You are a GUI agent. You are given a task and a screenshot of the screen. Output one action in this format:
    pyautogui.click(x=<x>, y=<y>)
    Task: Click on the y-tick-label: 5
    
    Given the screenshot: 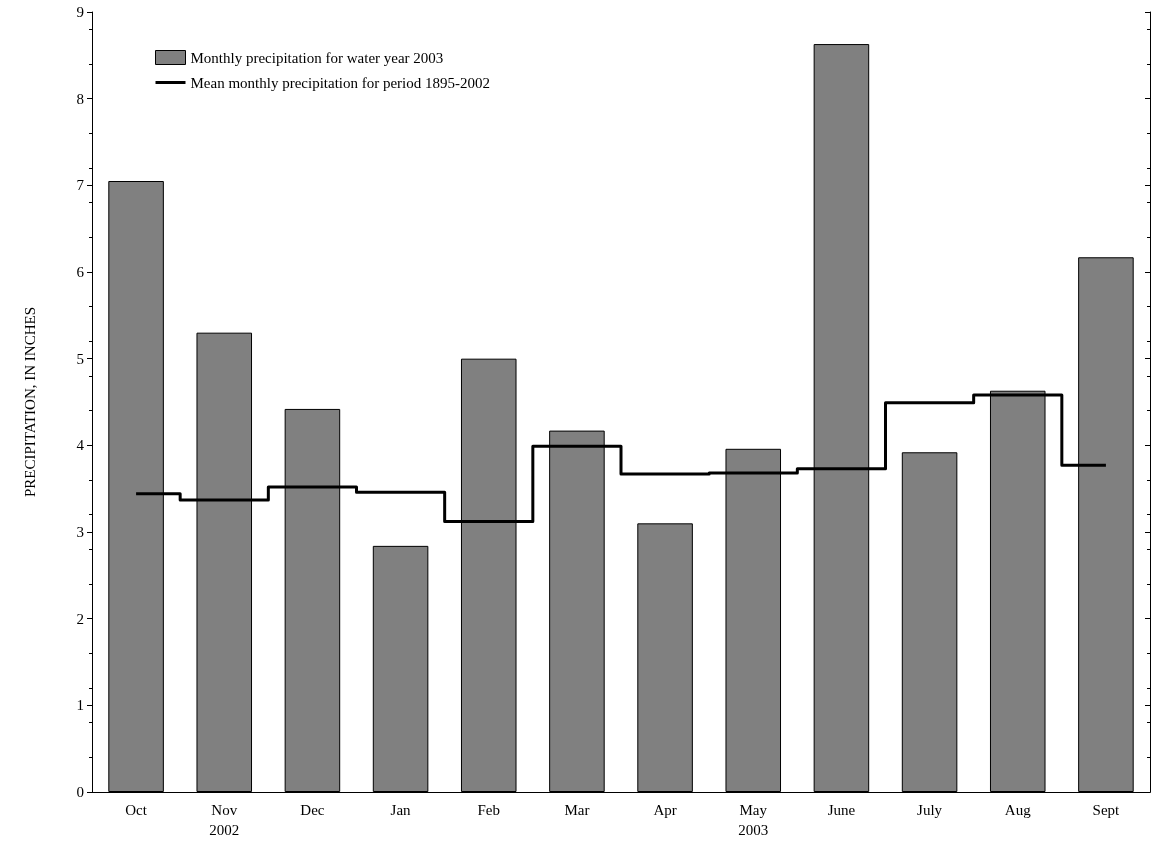 What is the action you would take?
    pyautogui.click(x=80, y=358)
    